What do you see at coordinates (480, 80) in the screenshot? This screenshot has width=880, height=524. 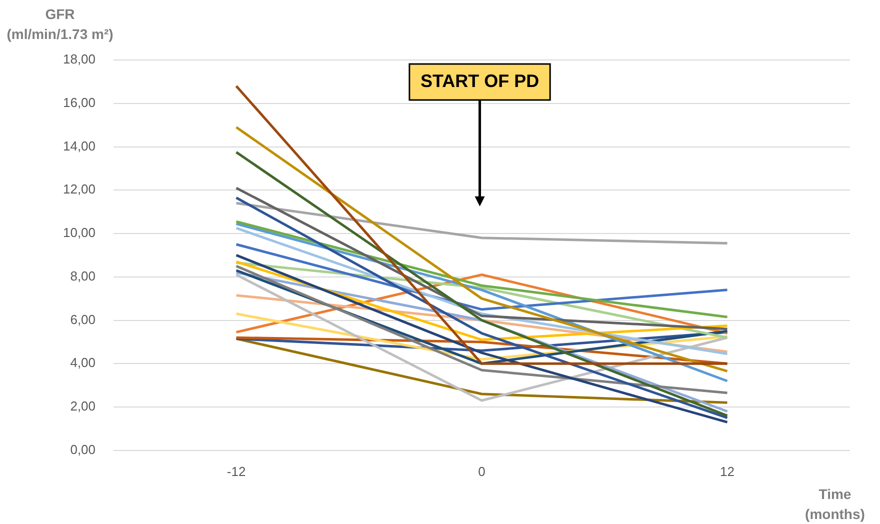 I see `annotation: START OF PD` at bounding box center [480, 80].